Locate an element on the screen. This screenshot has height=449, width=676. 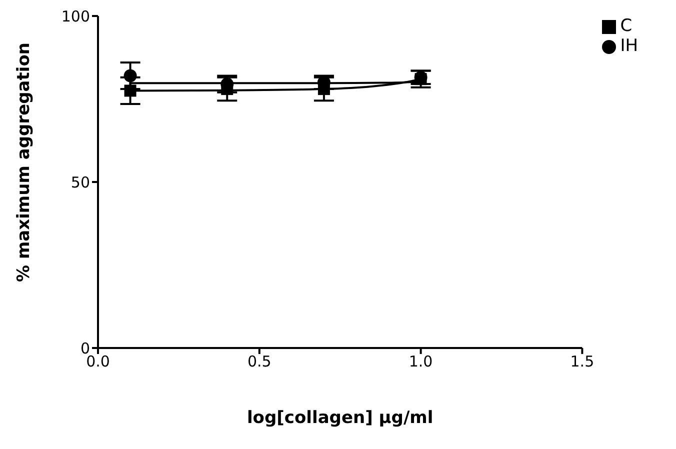
x-axis-title: log[collagen] µg/ml is located at coordinates (340, 418).